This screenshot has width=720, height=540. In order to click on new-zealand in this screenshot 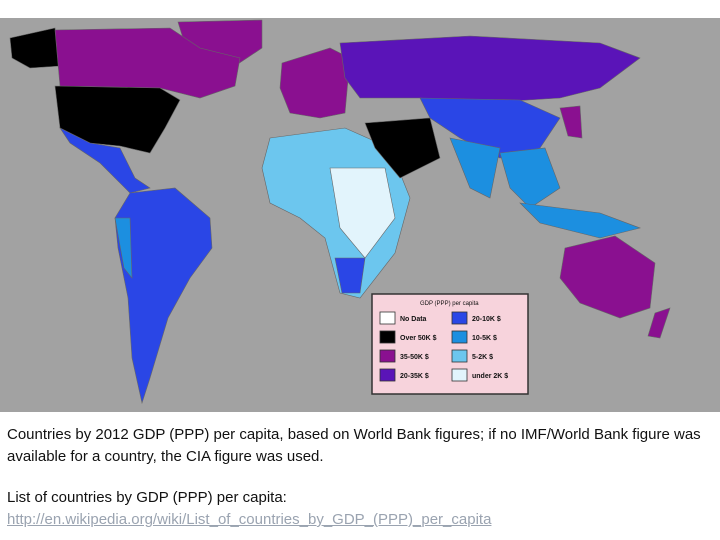, I will do `click(659, 323)`.